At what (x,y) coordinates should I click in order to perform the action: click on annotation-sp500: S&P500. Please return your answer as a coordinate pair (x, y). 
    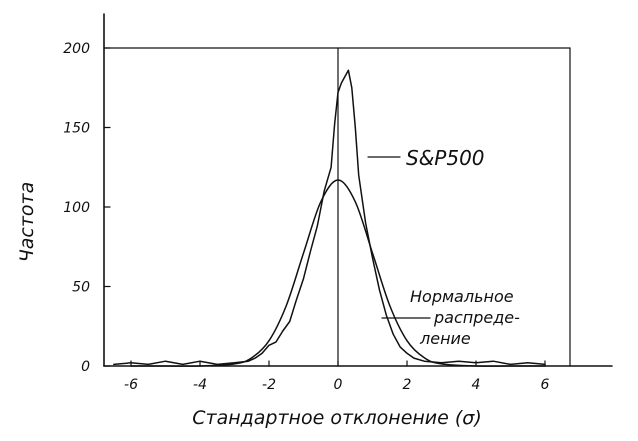
    Looking at the image, I should click on (445, 158).